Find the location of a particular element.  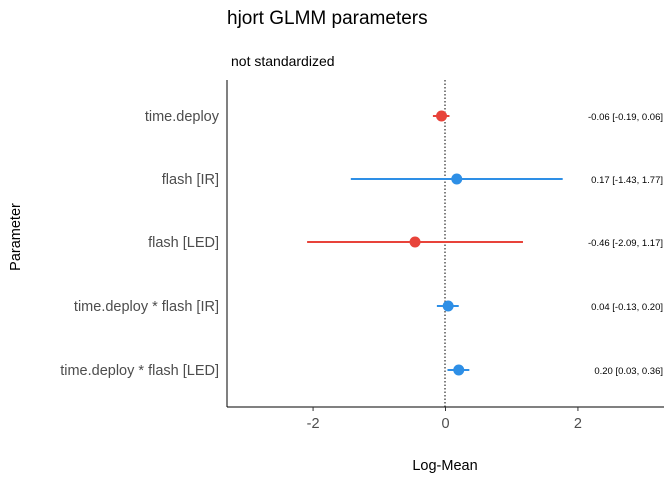

estimate-value-label: 0.17 [-1.43, 1.77] is located at coordinates (627, 180).